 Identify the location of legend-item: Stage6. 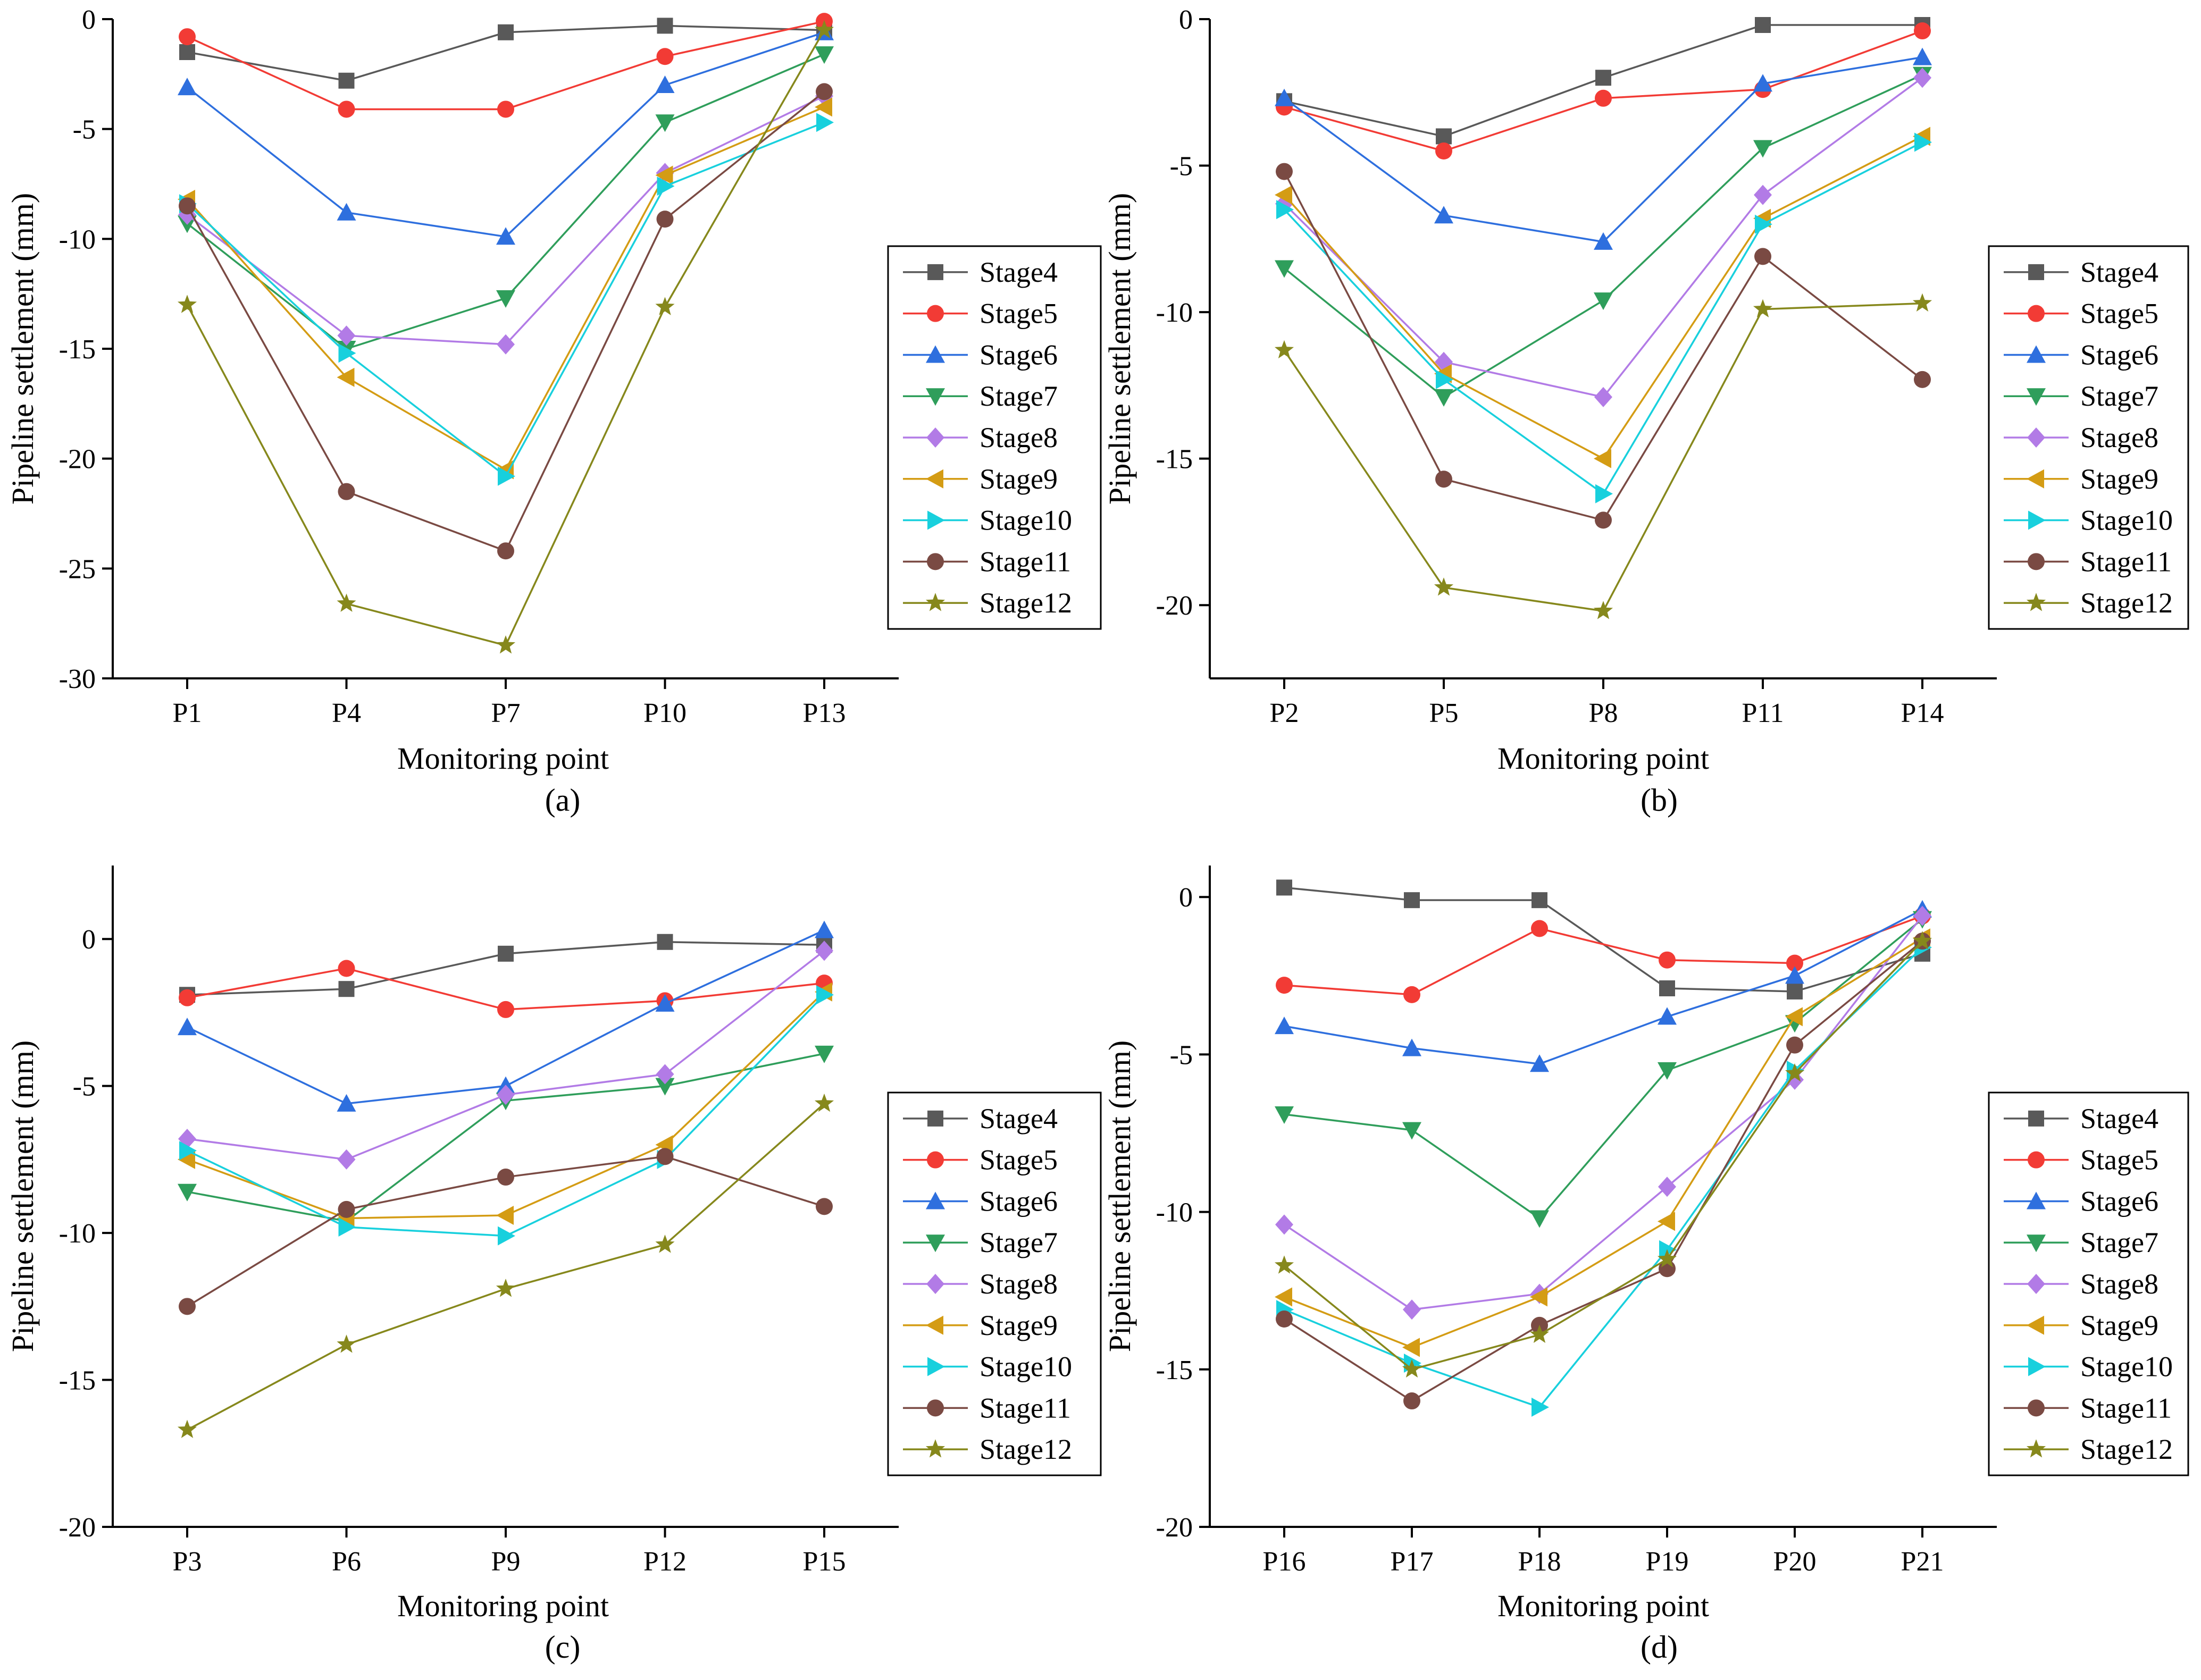
(980, 1201).